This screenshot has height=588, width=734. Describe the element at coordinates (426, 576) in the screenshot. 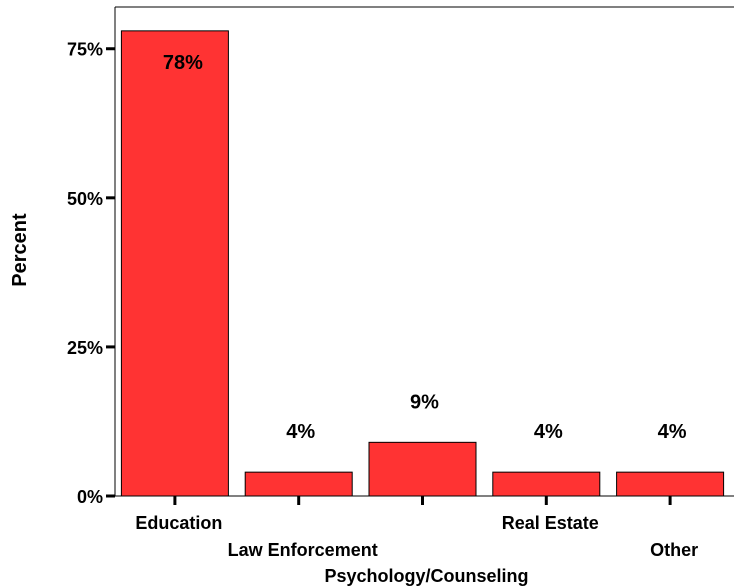

I see `x-category-label: Psychology/Counseling` at that location.